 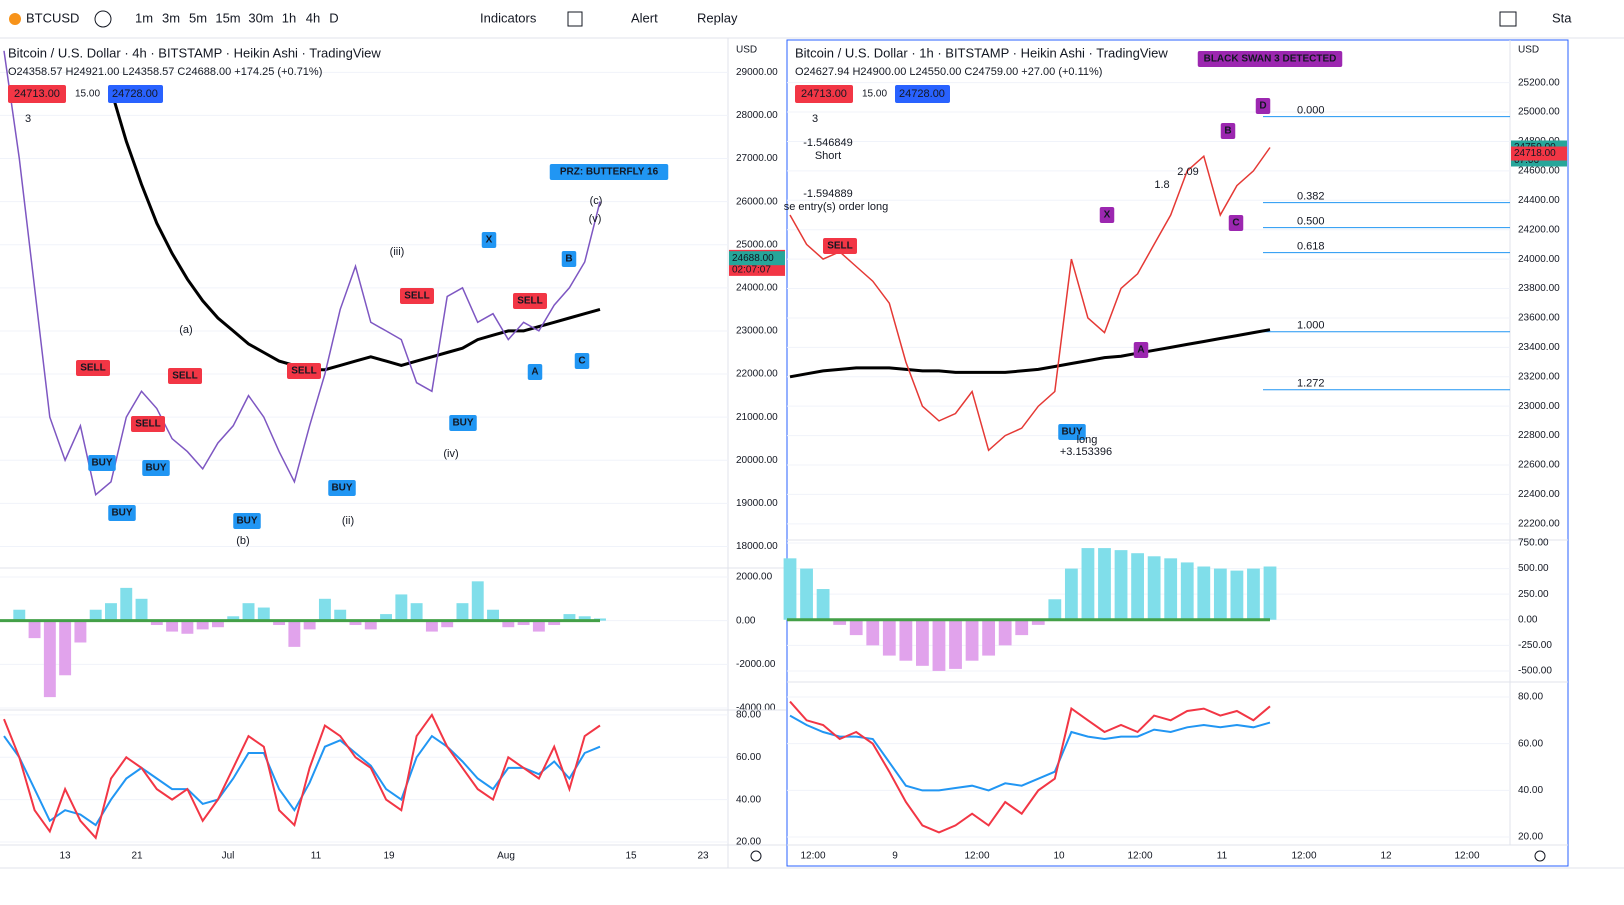 I want to click on price-tick-label: 0.00, so click(x=1528, y=619).